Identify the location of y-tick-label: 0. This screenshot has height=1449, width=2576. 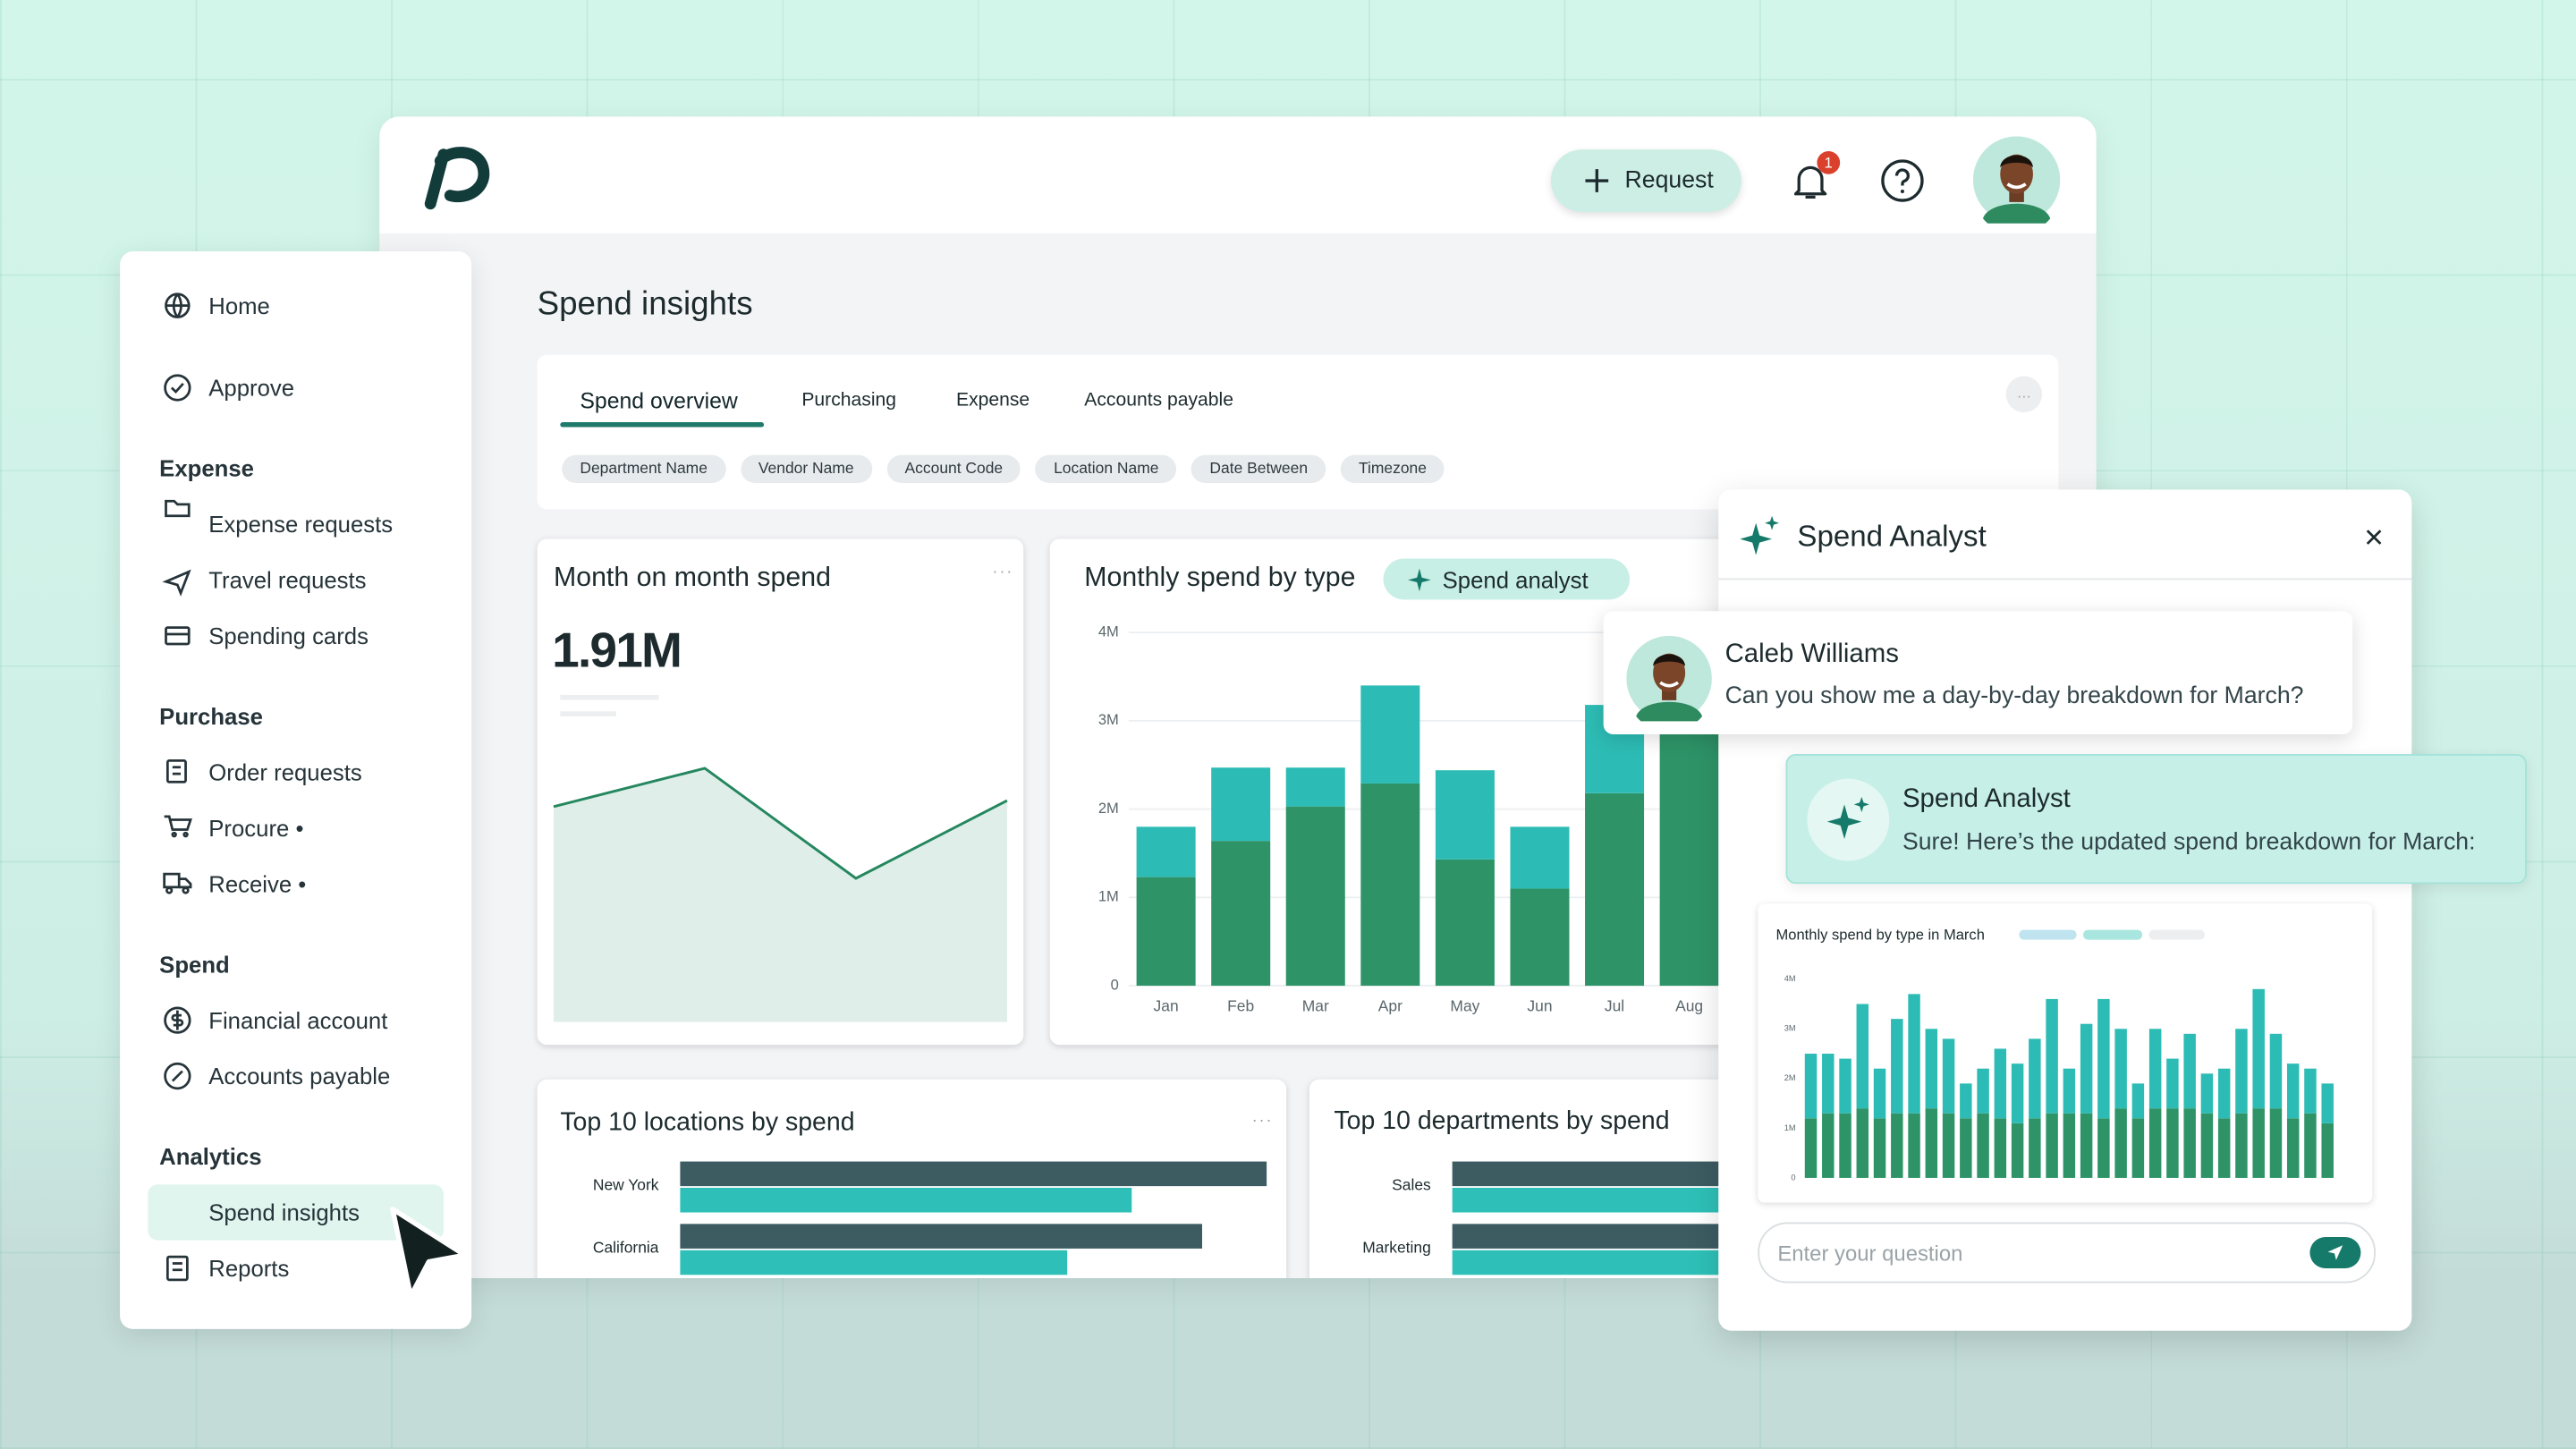
(1793, 1177).